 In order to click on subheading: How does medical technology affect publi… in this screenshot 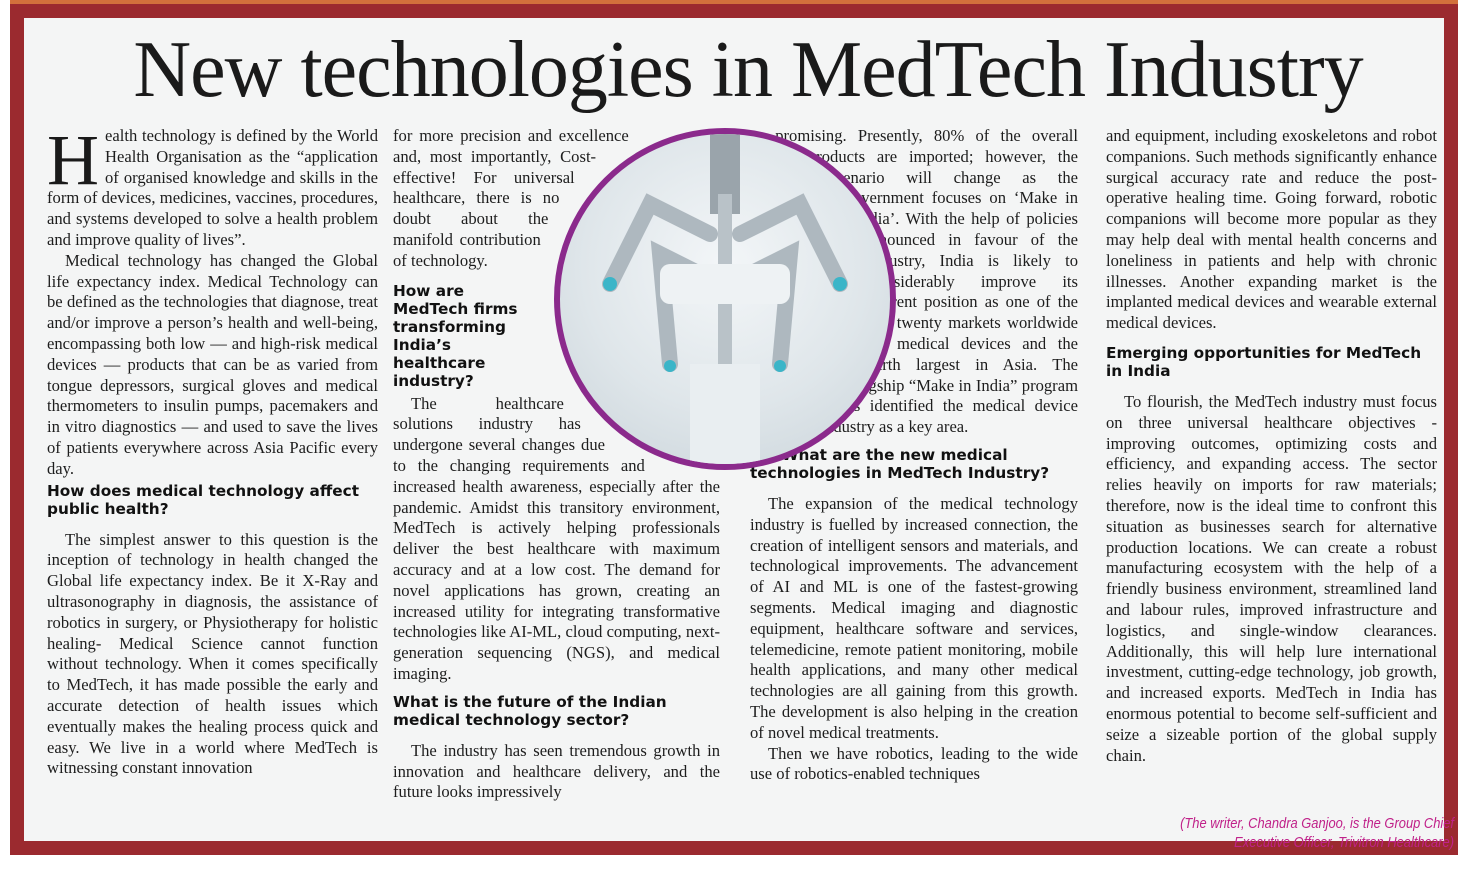, I will do `click(203, 499)`.